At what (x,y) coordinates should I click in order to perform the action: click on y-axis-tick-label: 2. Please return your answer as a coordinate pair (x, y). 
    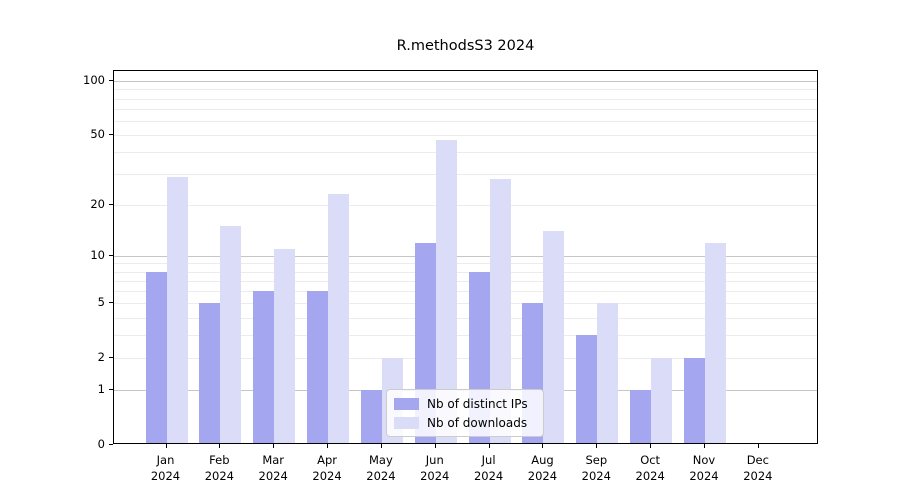
    Looking at the image, I should click on (101, 357).